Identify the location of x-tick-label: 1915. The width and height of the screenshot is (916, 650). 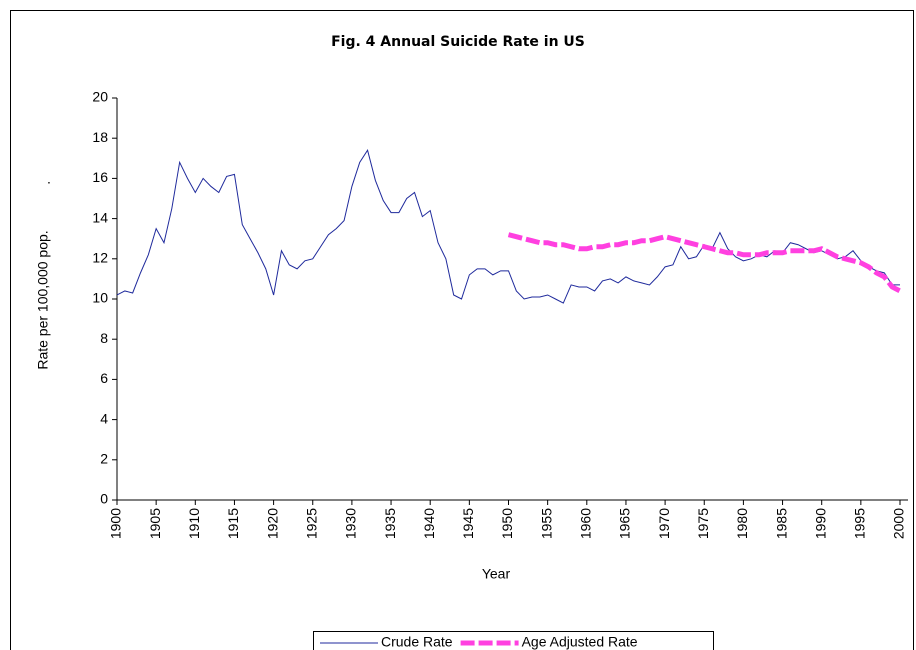
(233, 523).